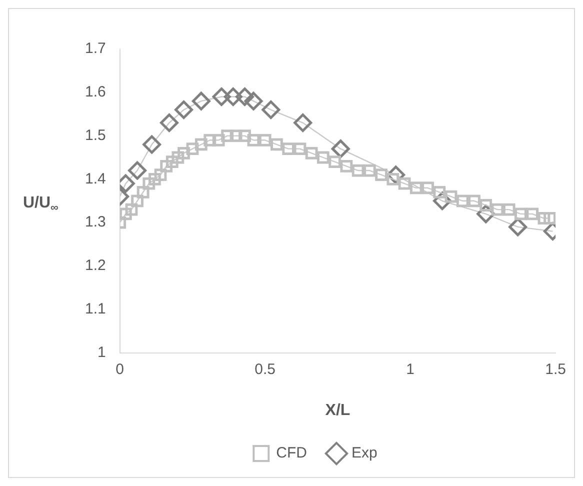 The width and height of the screenshot is (583, 486). I want to click on legend-label: Exp, so click(364, 453).